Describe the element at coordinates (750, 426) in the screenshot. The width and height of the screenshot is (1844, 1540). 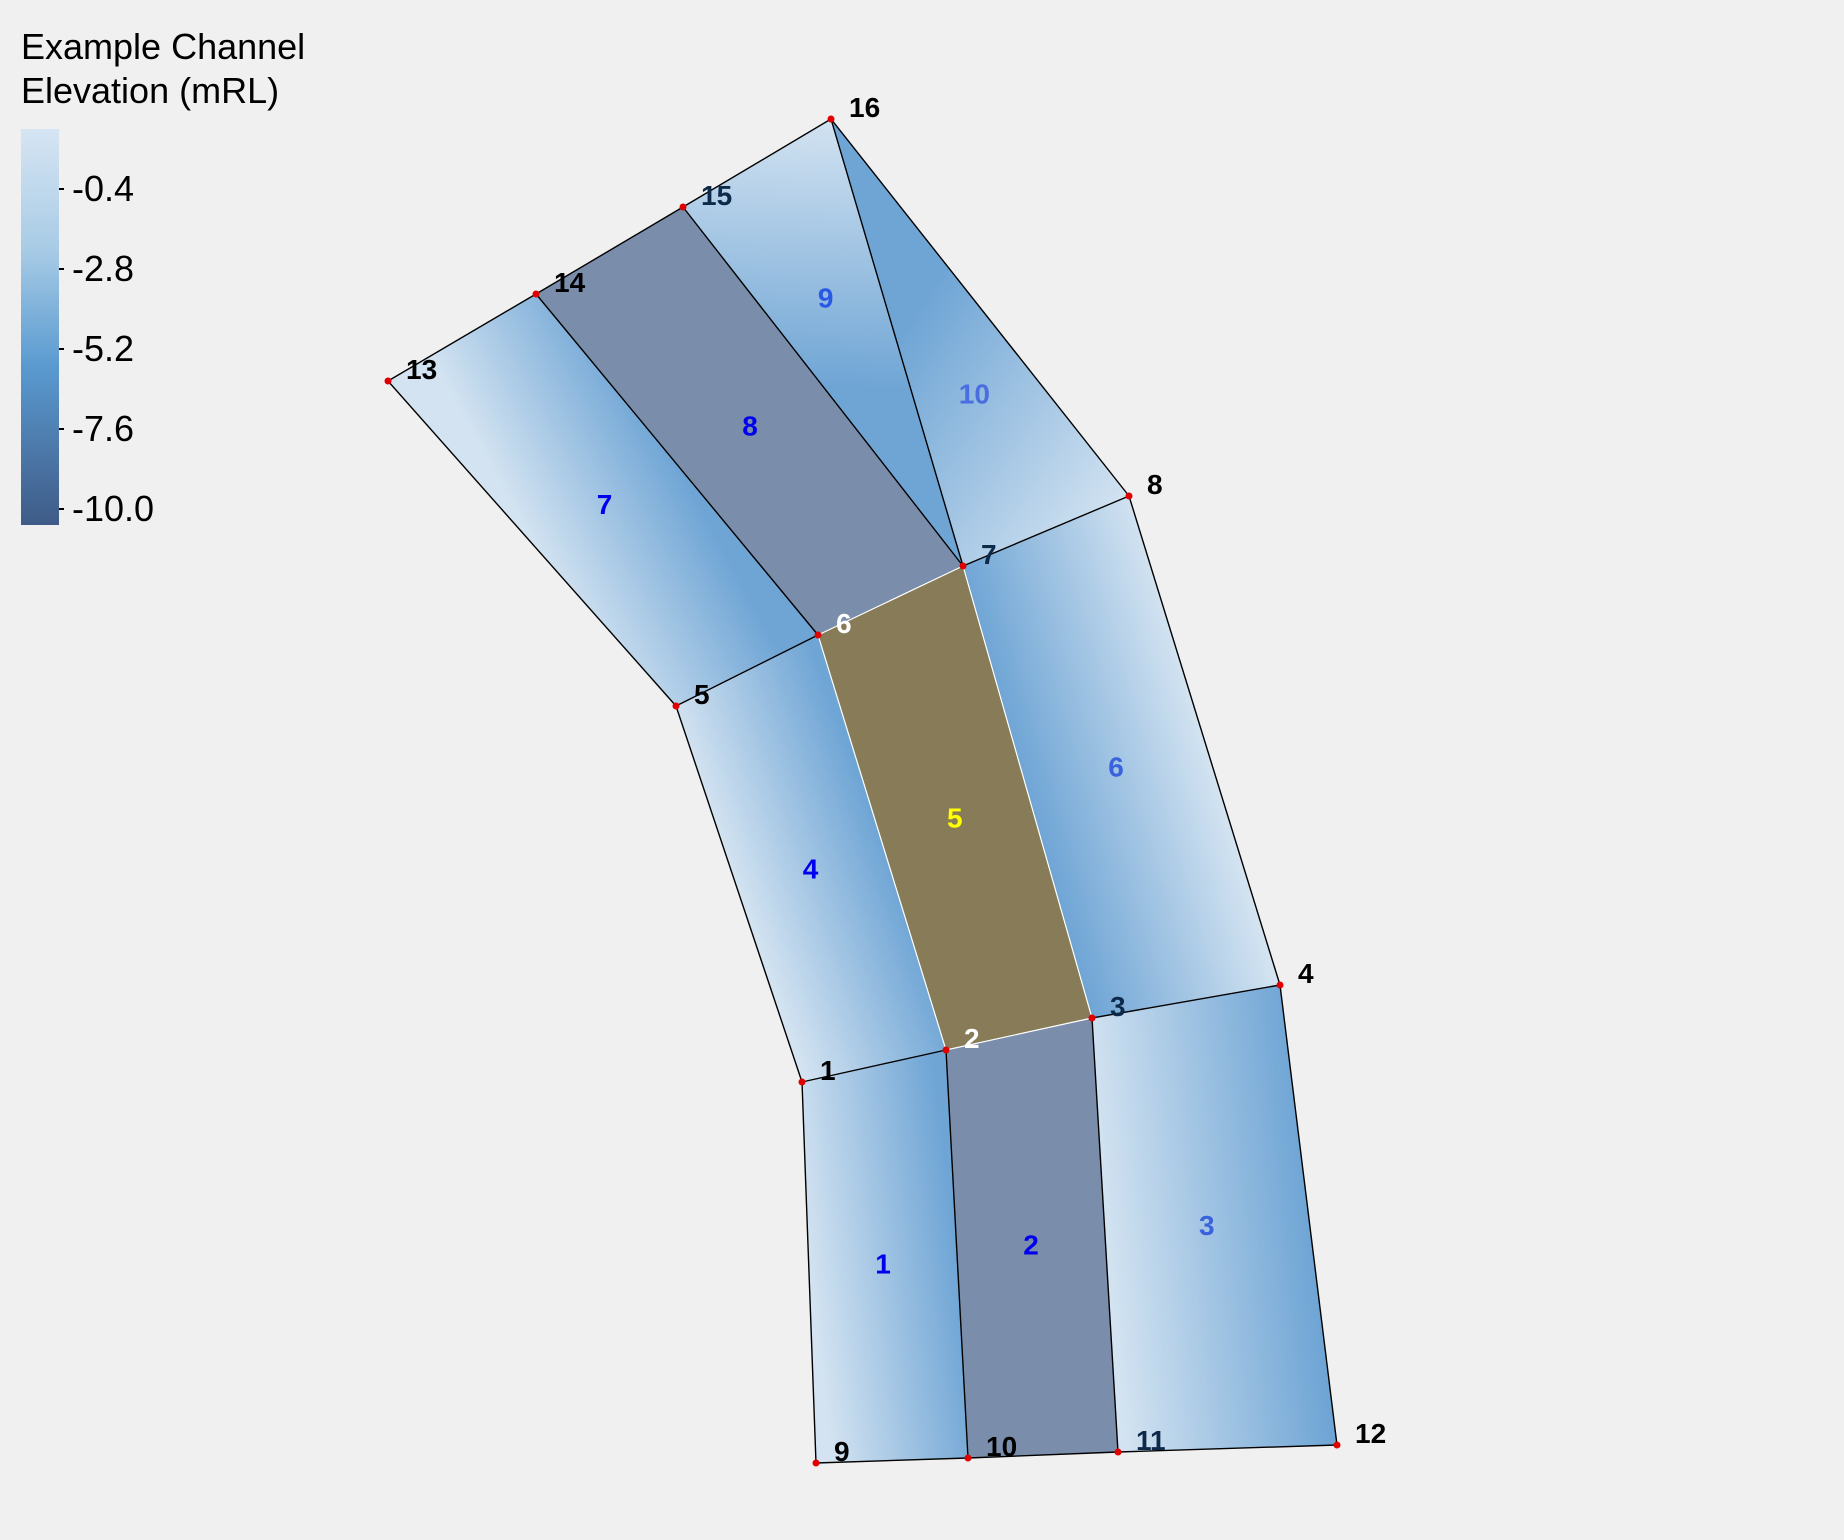
I see `element-label-8: 8` at that location.